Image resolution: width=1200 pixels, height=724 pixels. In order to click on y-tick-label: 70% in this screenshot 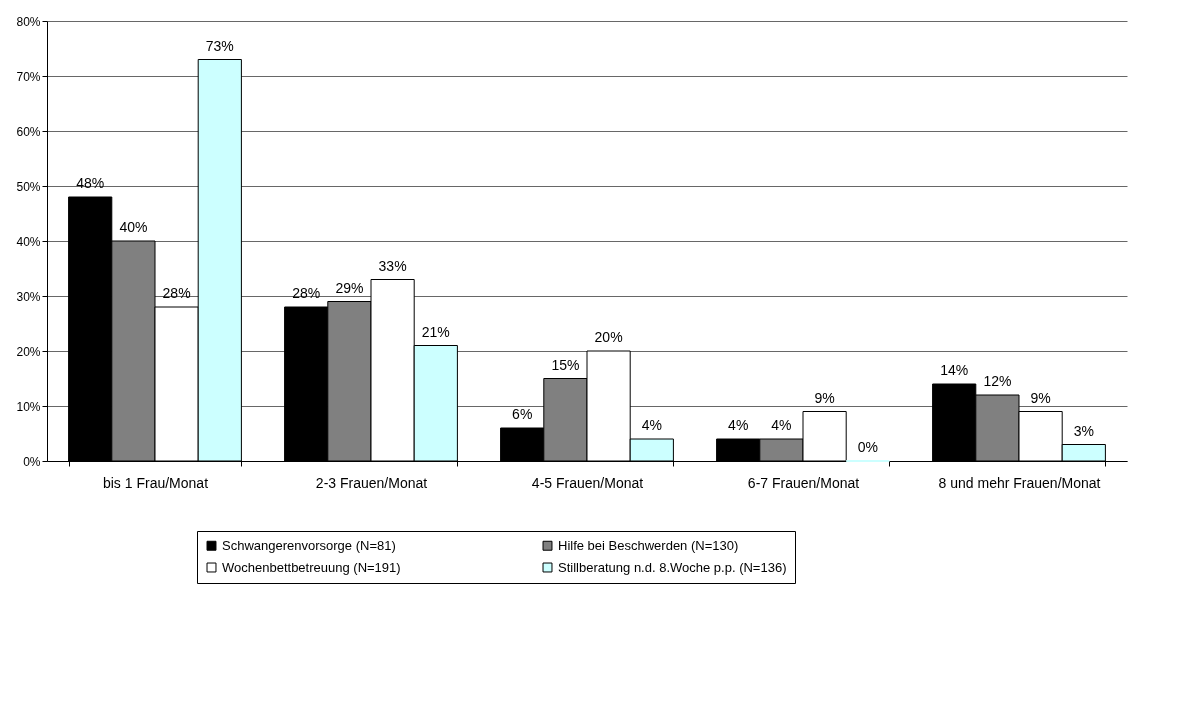, I will do `click(28, 76)`.